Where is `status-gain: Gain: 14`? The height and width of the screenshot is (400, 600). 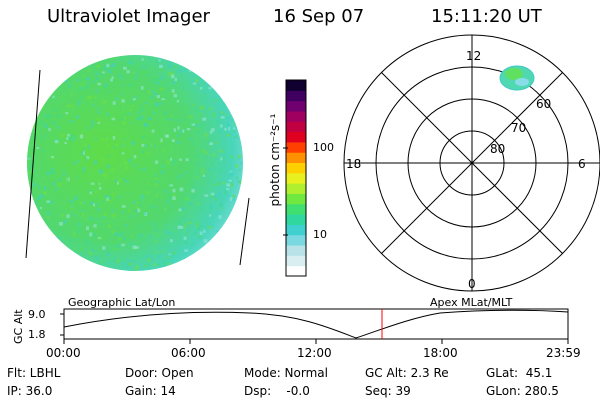 status-gain: Gain: 14 is located at coordinates (150, 391).